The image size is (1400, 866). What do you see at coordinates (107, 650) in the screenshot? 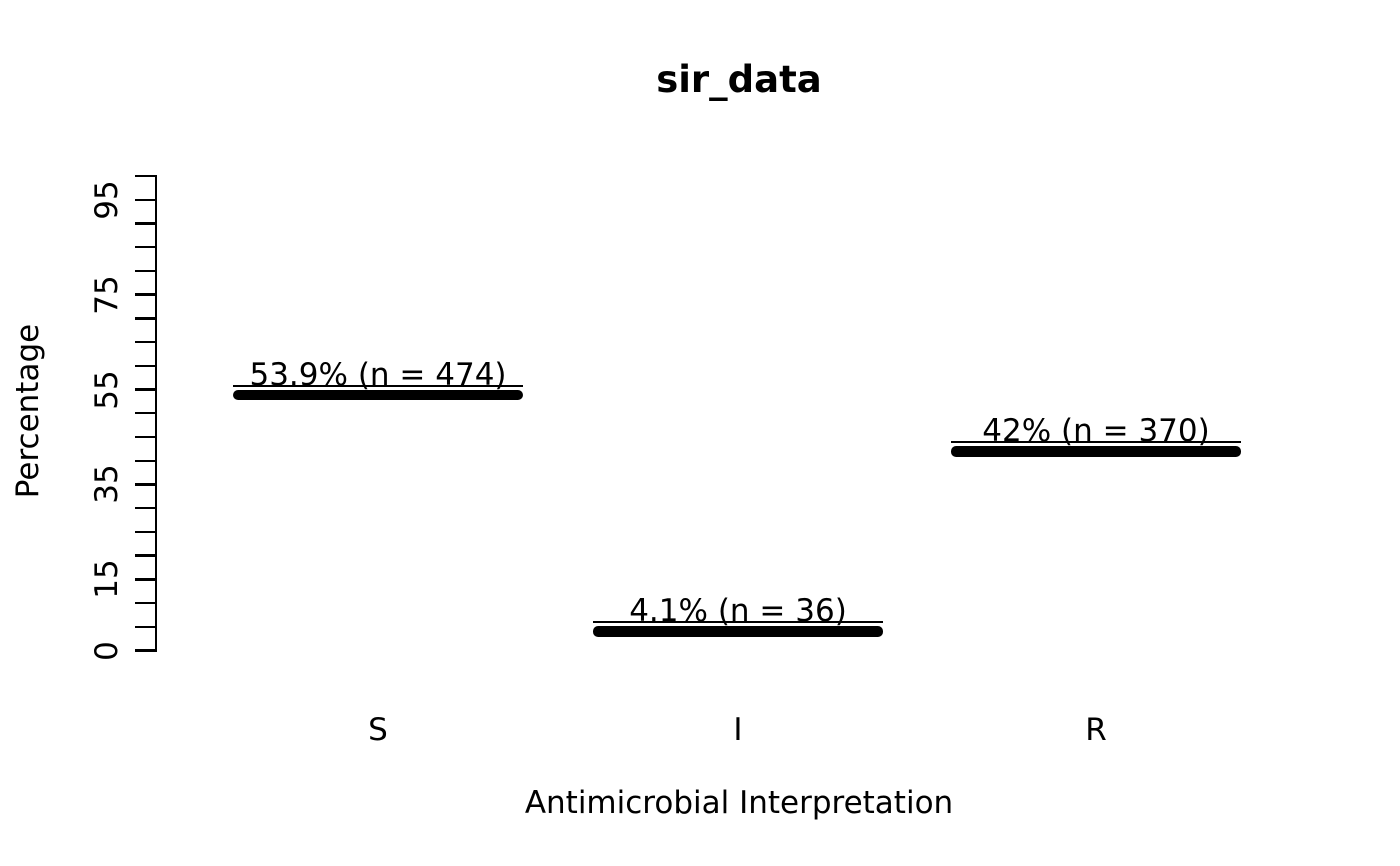
I see `y-axis-tick-label: 0` at bounding box center [107, 650].